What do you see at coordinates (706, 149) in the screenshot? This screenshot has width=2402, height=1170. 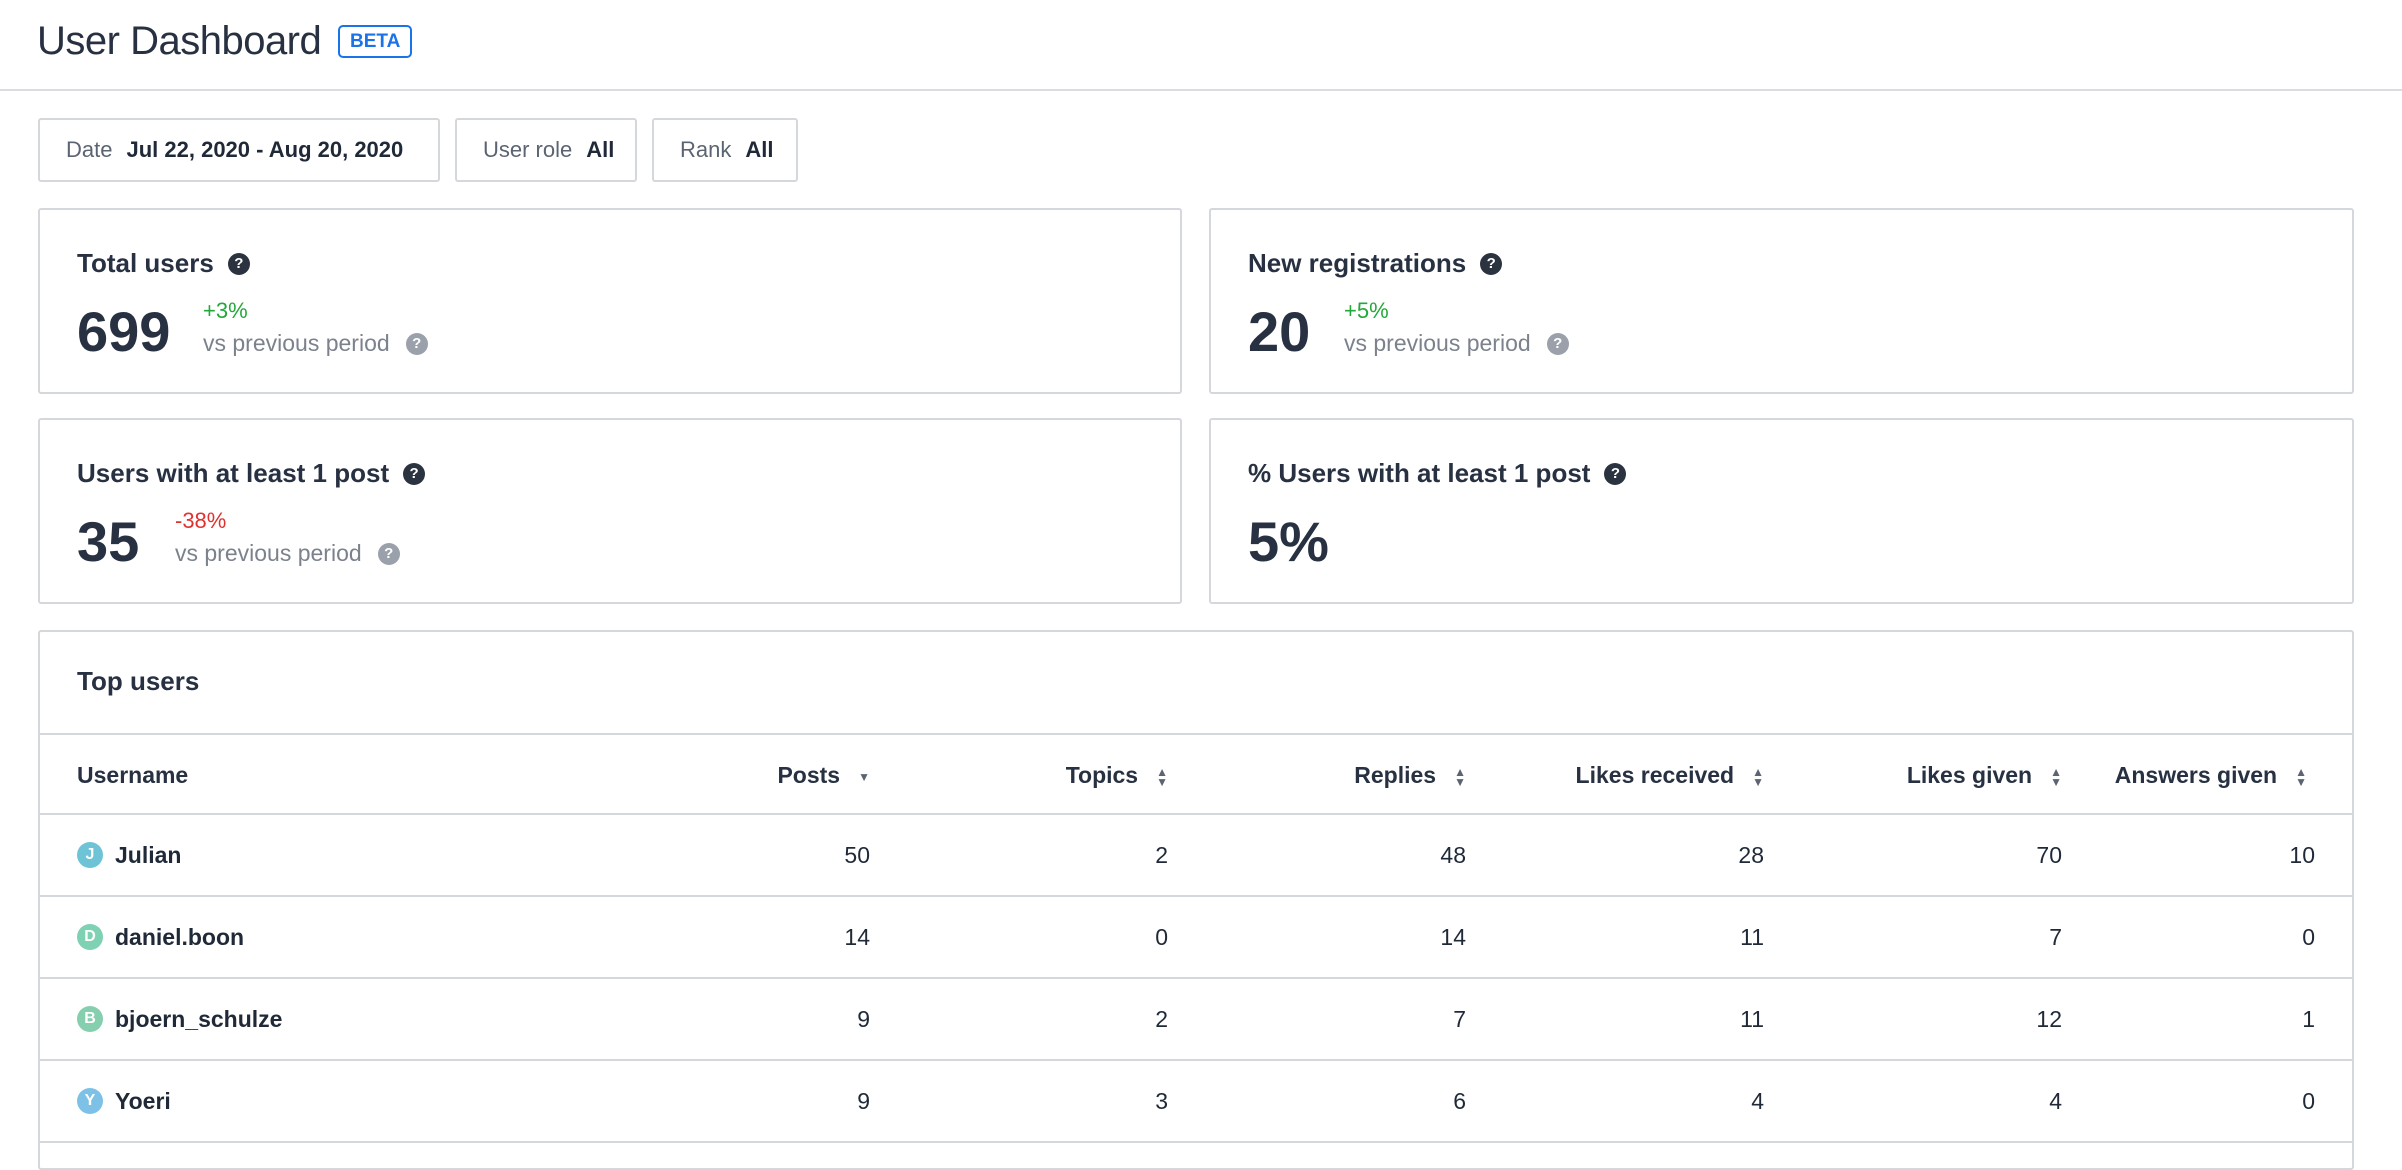 I see `rank-filter-label: Rank` at bounding box center [706, 149].